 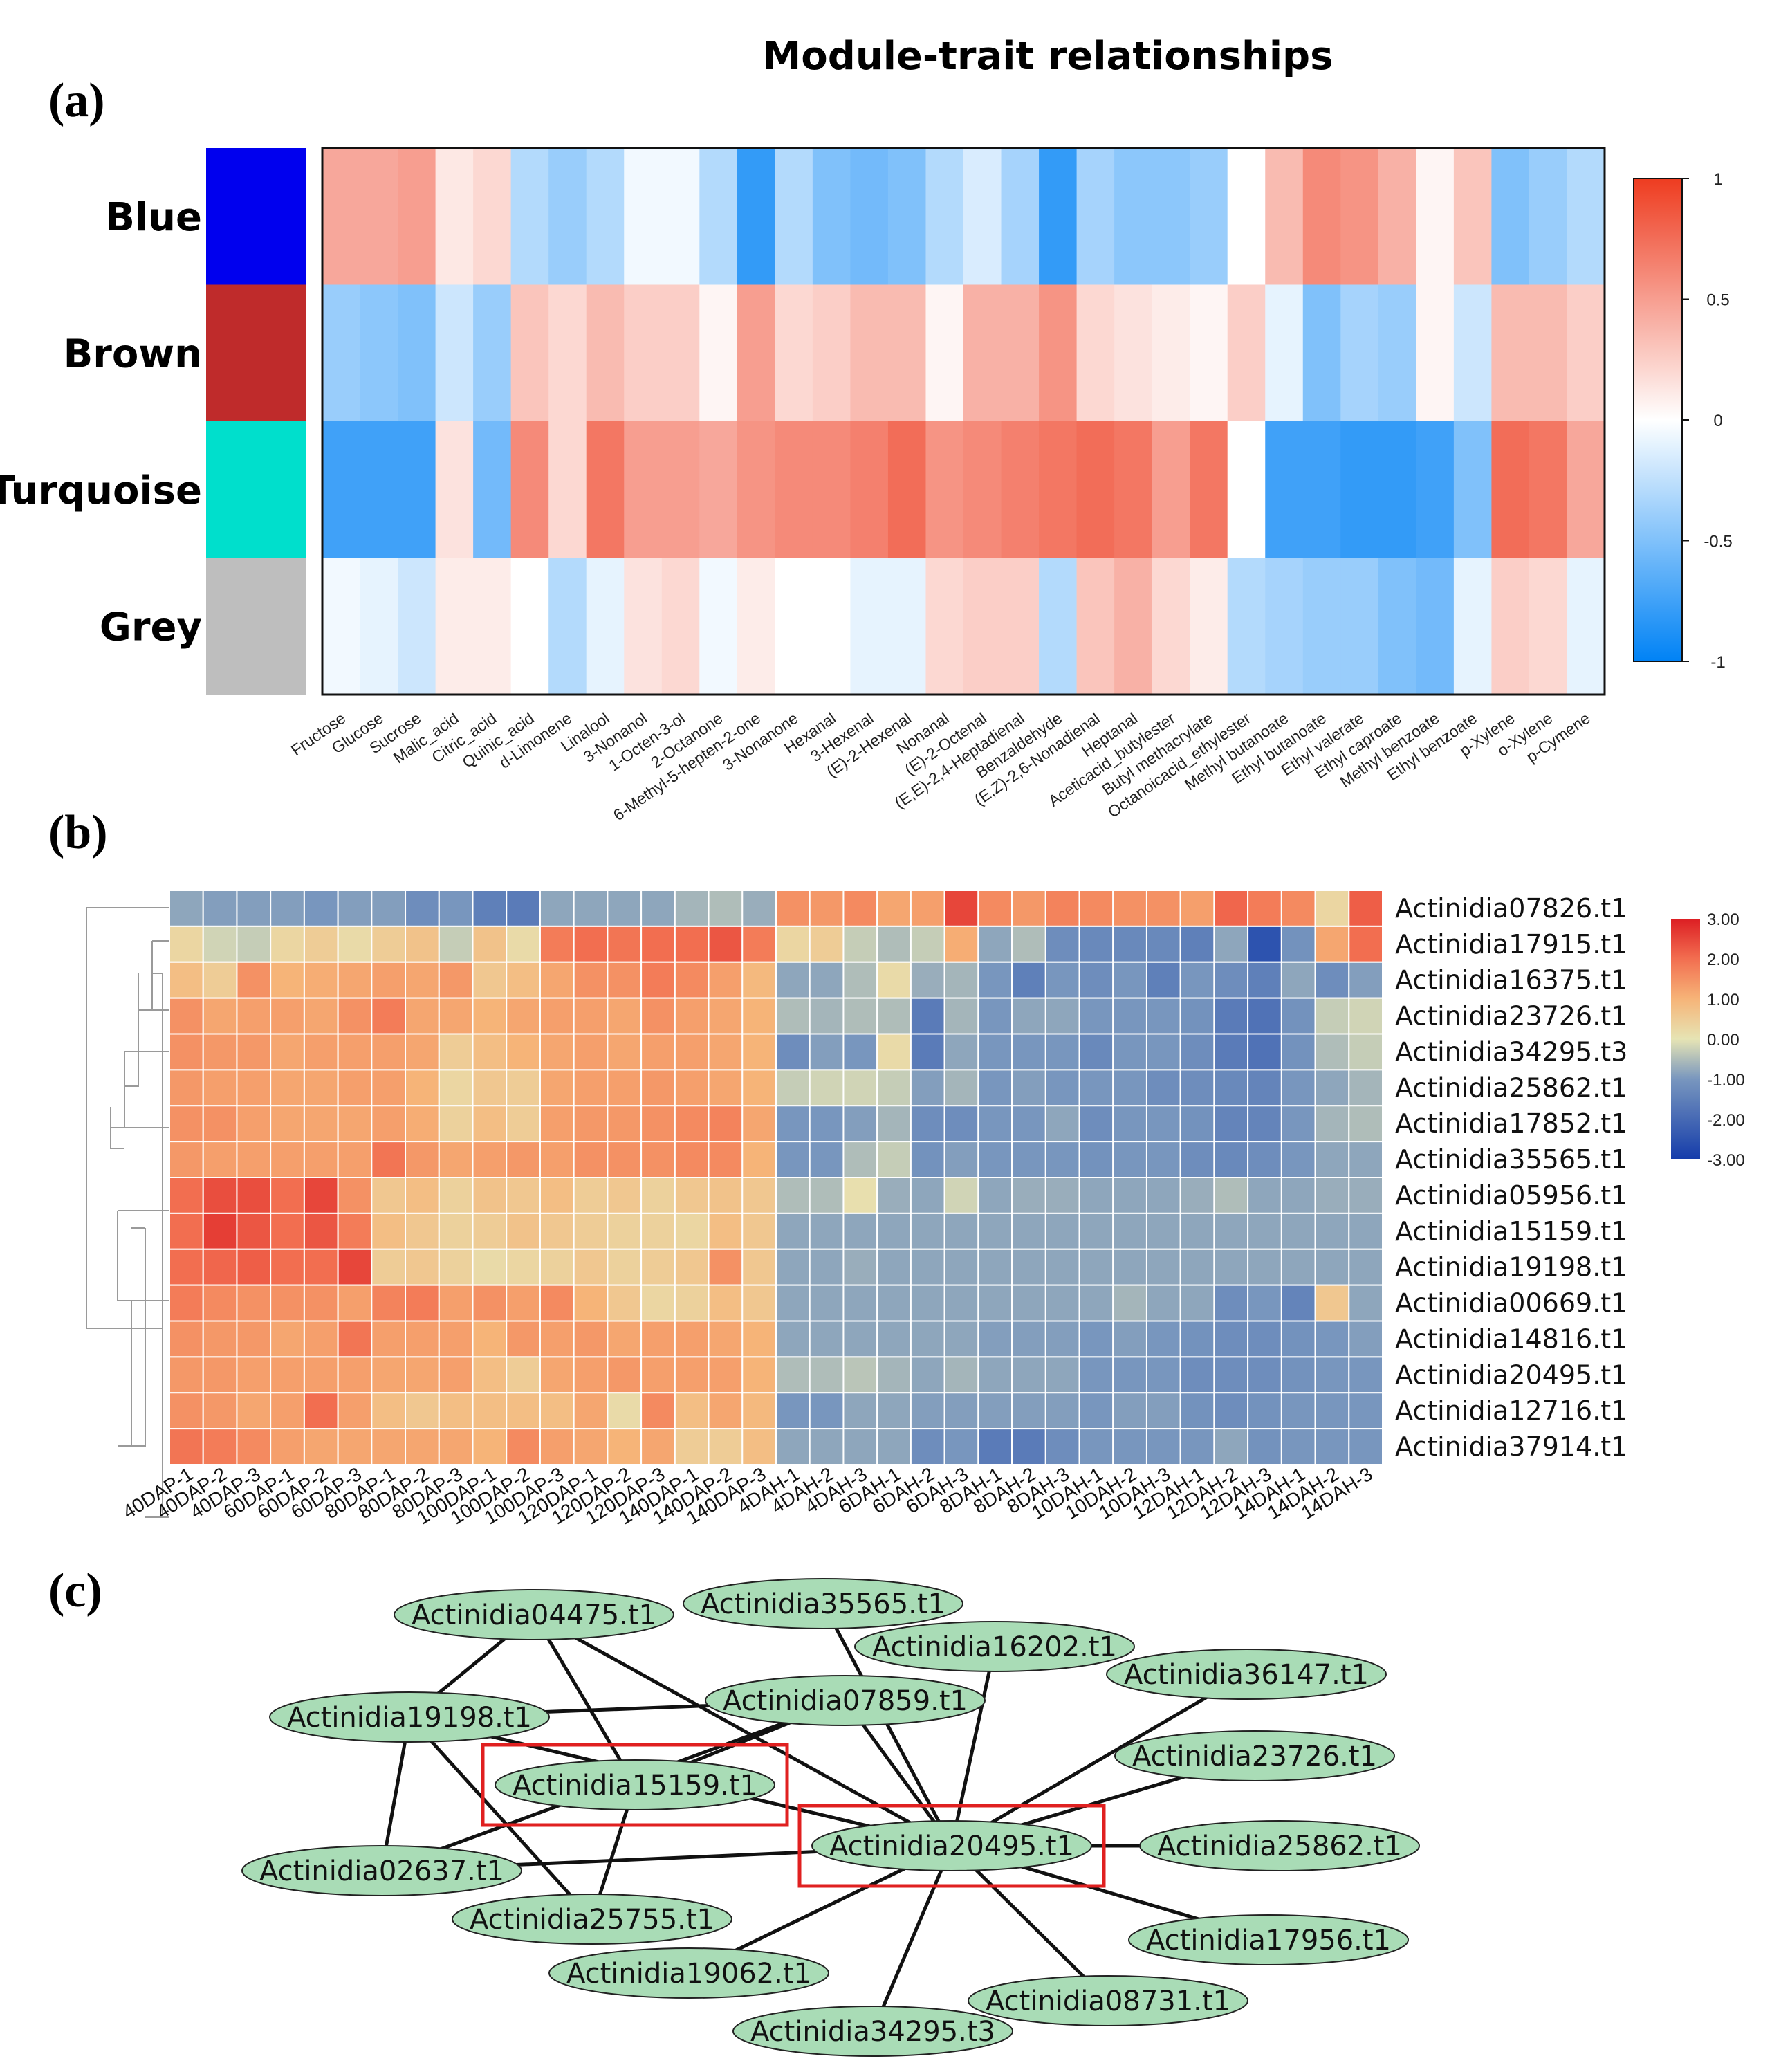 I want to click on network-node: Actinidia35565.t1, so click(x=823, y=1604).